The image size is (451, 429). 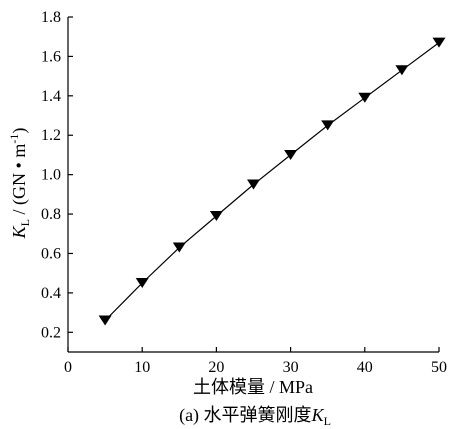 What do you see at coordinates (19, 232) in the screenshot?
I see `y-axis-symbol: K` at bounding box center [19, 232].